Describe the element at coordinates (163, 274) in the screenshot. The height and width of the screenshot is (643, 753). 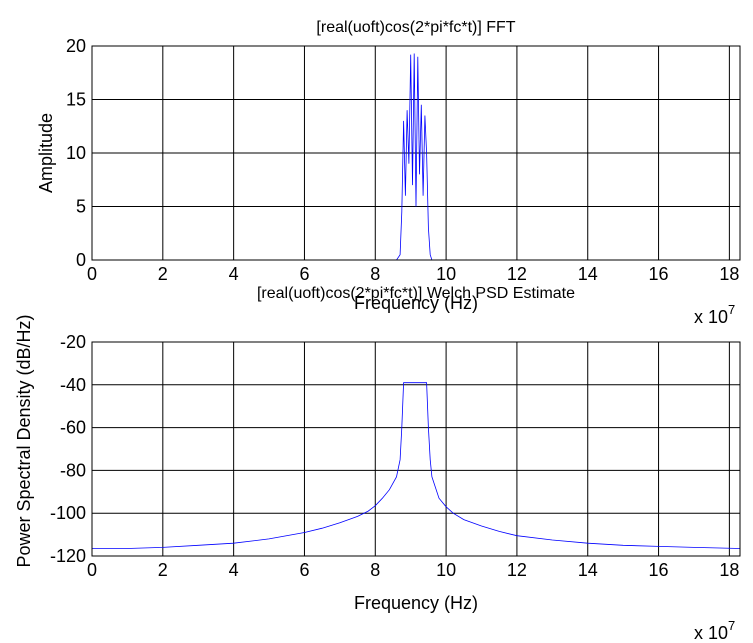
I see `fft-x-tick-label: 2` at that location.